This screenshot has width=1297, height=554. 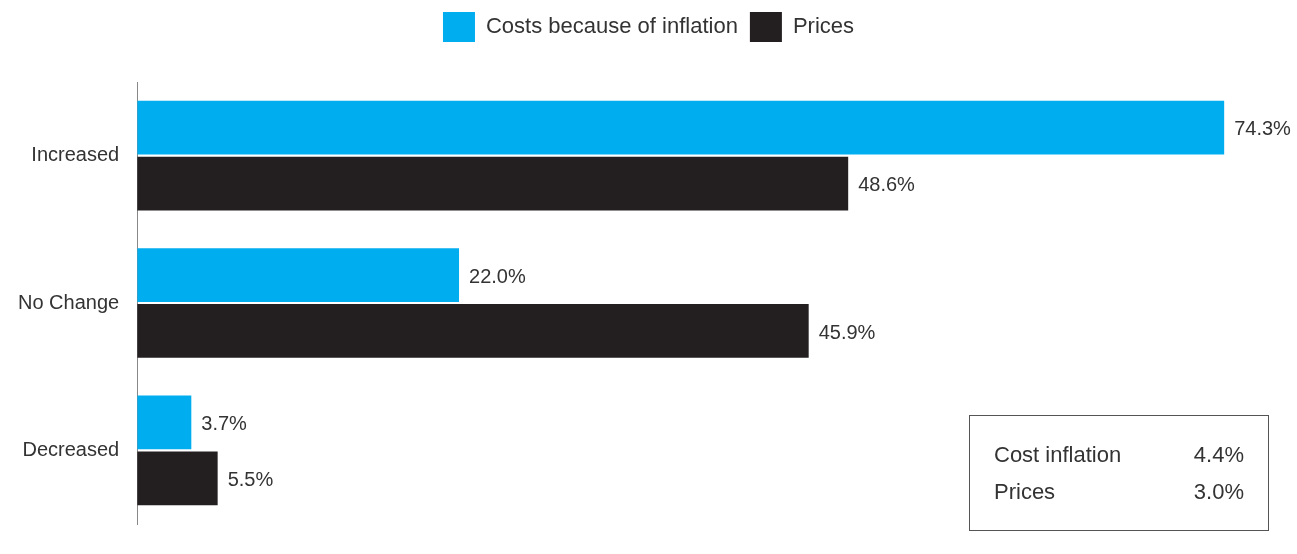 I want to click on data-label: 3.7%, so click(x=224, y=422).